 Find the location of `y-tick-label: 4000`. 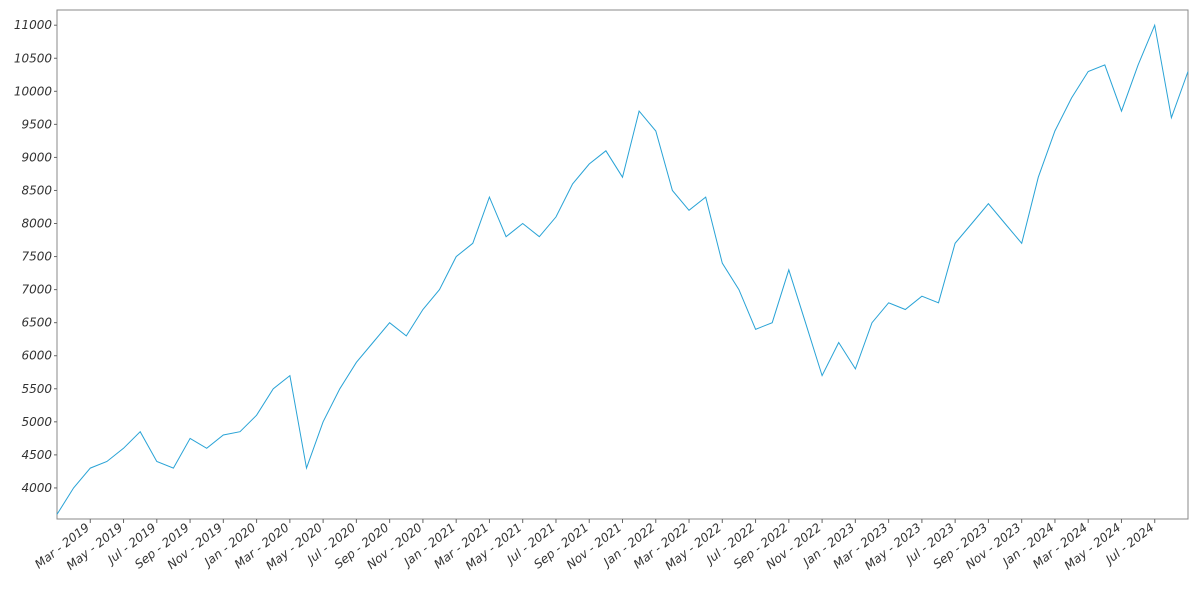

y-tick-label: 4000 is located at coordinates (36, 488).